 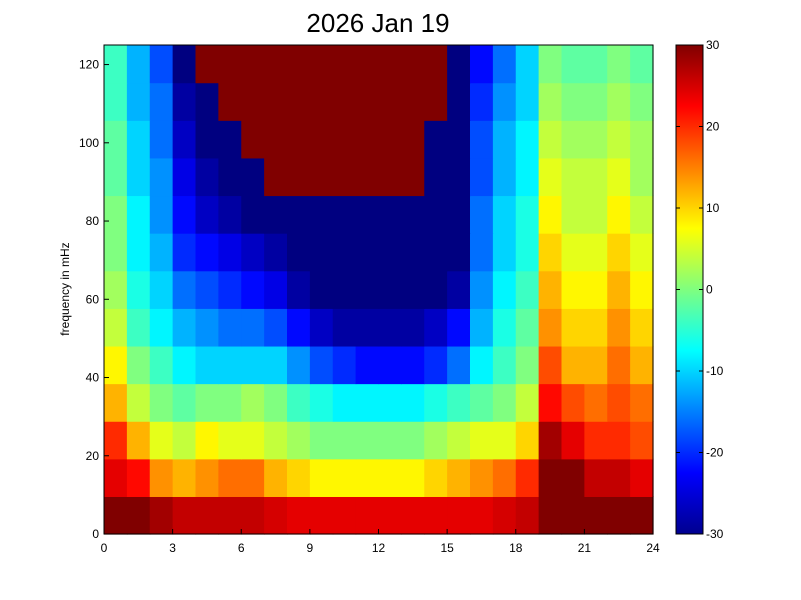 What do you see at coordinates (93, 221) in the screenshot?
I see `y-tick-label: 80` at bounding box center [93, 221].